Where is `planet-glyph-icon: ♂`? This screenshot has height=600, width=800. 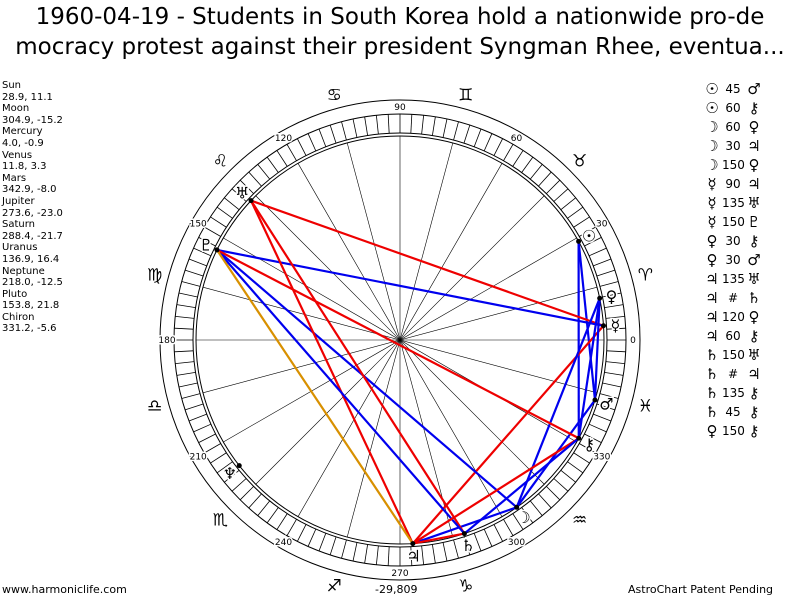
planet-glyph-icon: ♂ is located at coordinates (606, 404).